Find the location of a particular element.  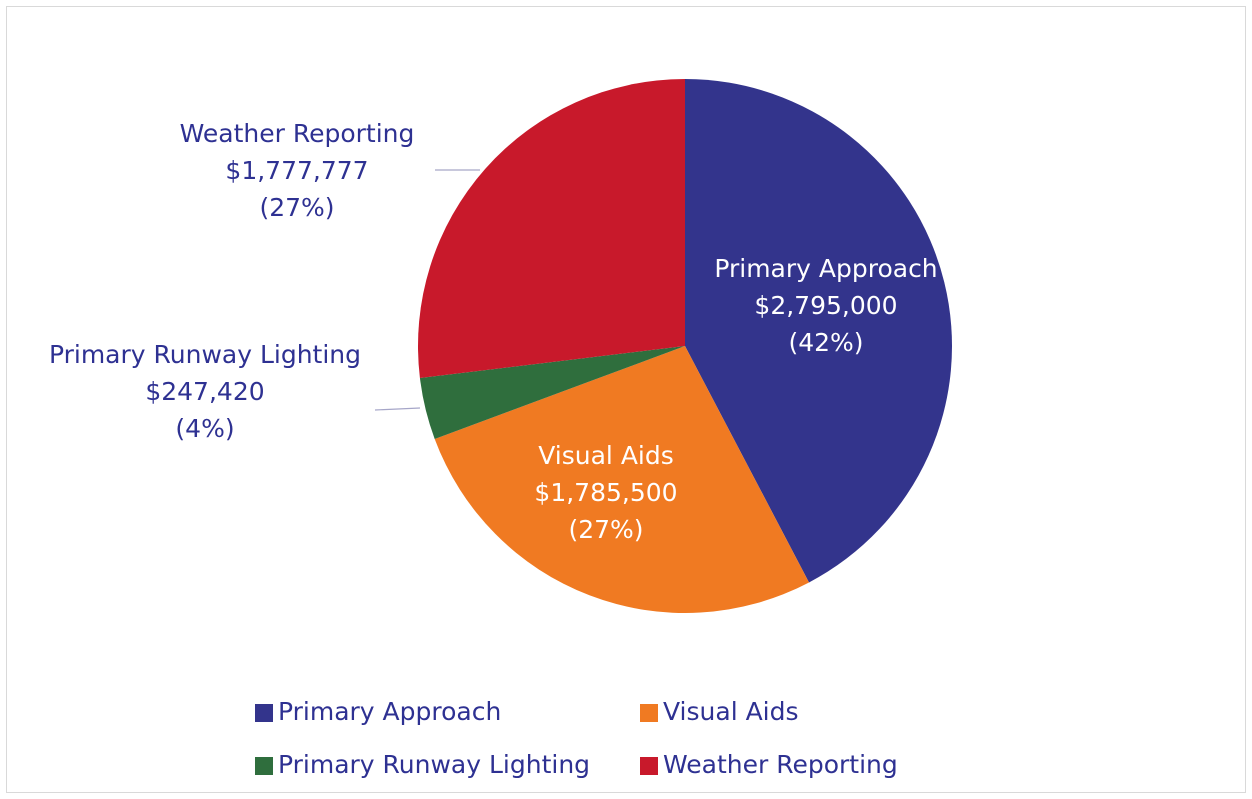

legend-label: Visual Aids is located at coordinates (731, 711).